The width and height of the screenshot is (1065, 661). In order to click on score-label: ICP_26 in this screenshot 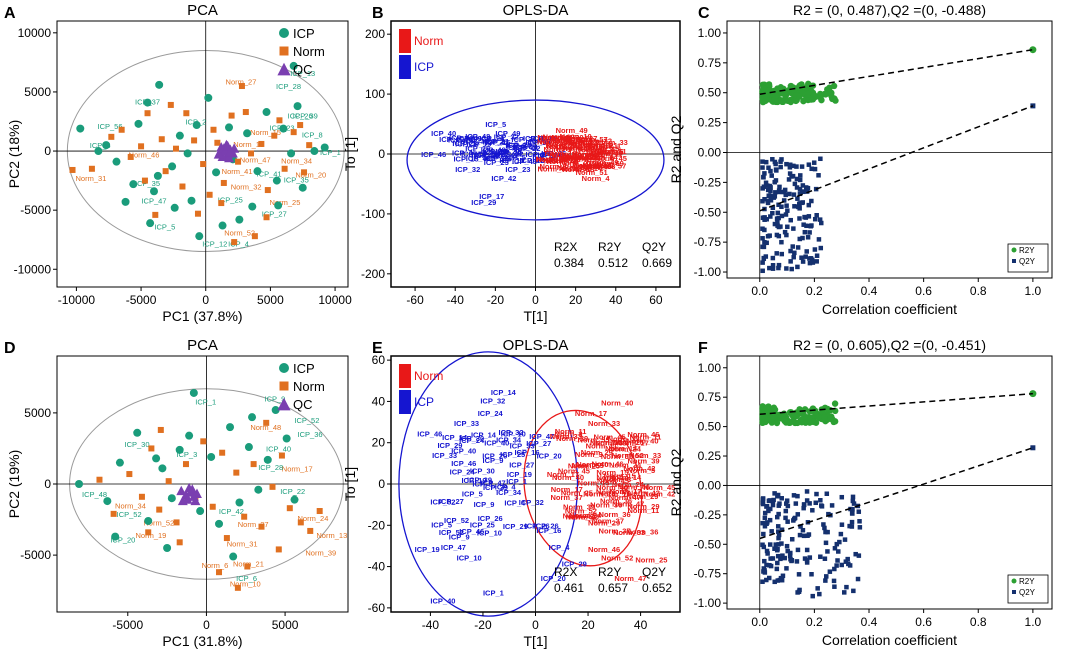, I will do `click(490, 518)`.